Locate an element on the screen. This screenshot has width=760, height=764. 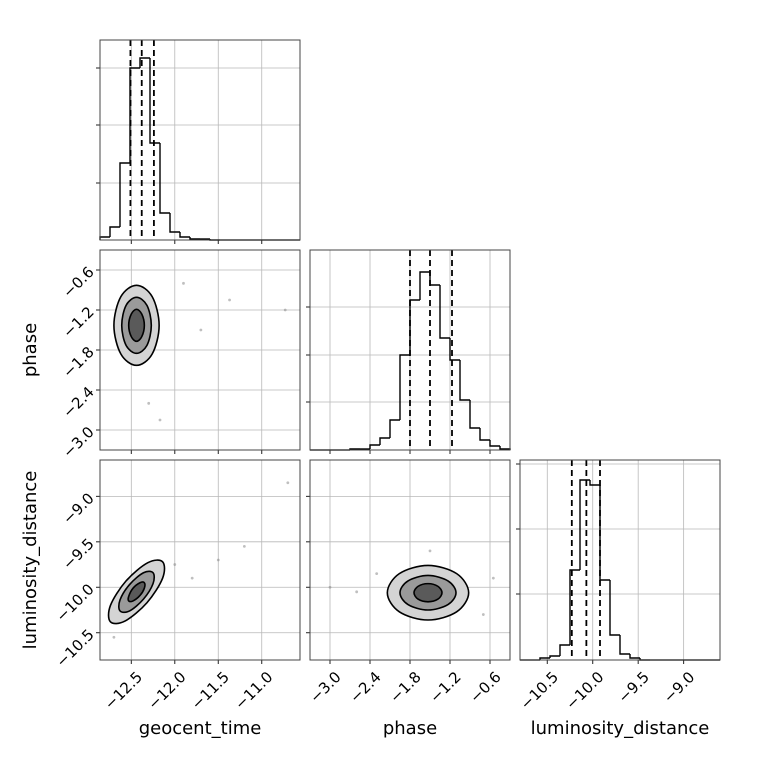
y-axis-label: phase is located at coordinates (30, 350).